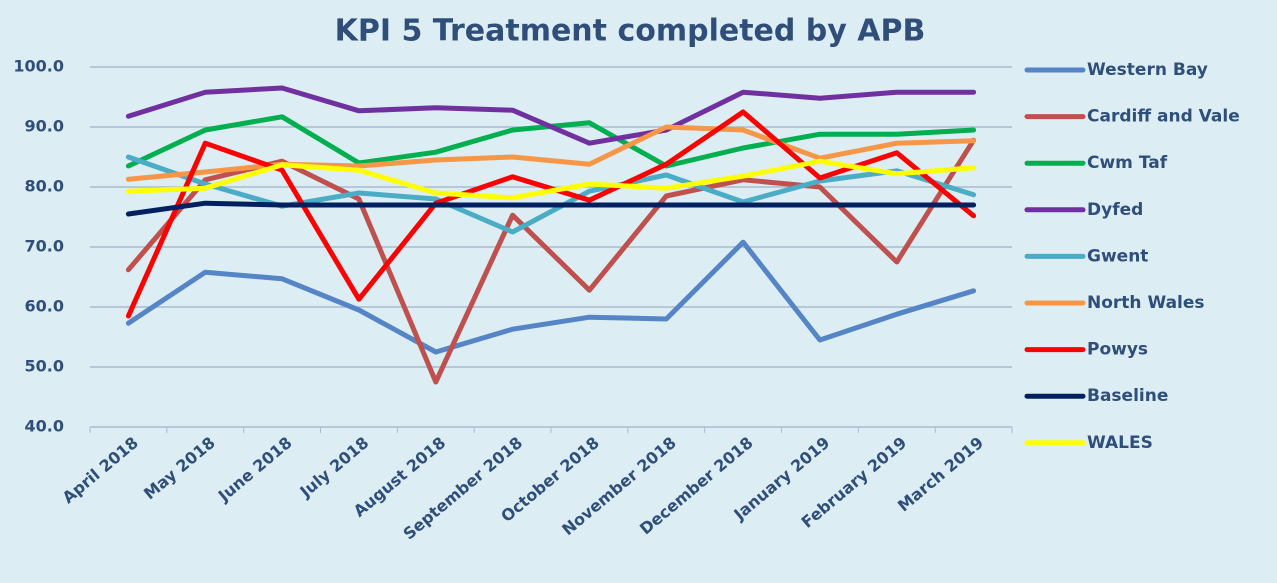  Describe the element at coordinates (44, 186) in the screenshot. I see `y-tick-label: 80.0` at that location.